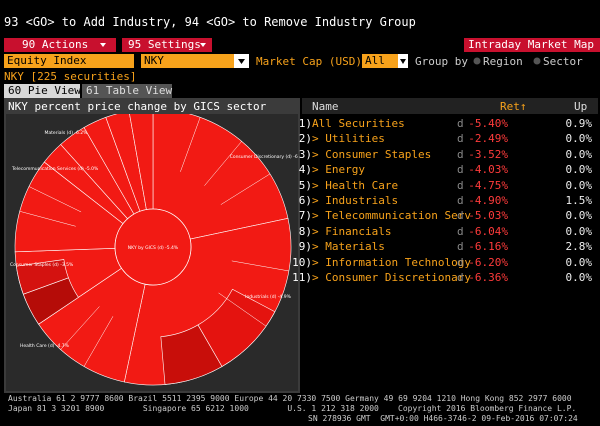 This screenshot has height=426, width=600. What do you see at coordinates (448, 123) in the screenshot?
I see `table-row: 1) All Securities d -5.40% 0.9%` at bounding box center [448, 123].